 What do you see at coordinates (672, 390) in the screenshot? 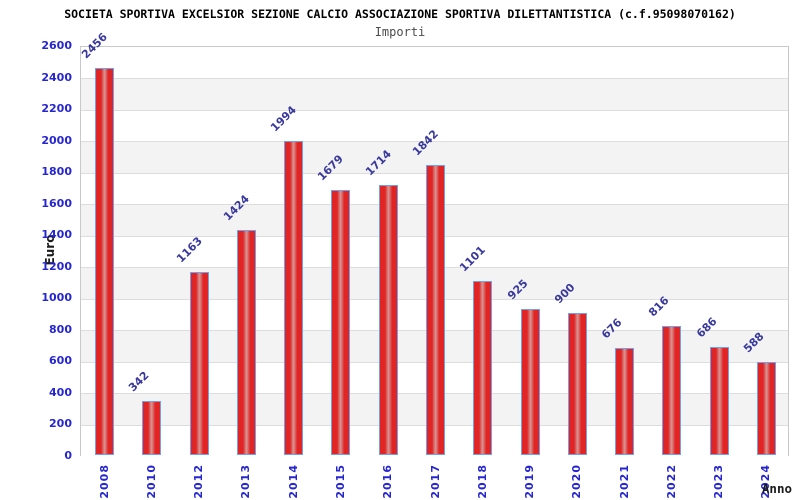
I see `bar-2022` at bounding box center [672, 390].